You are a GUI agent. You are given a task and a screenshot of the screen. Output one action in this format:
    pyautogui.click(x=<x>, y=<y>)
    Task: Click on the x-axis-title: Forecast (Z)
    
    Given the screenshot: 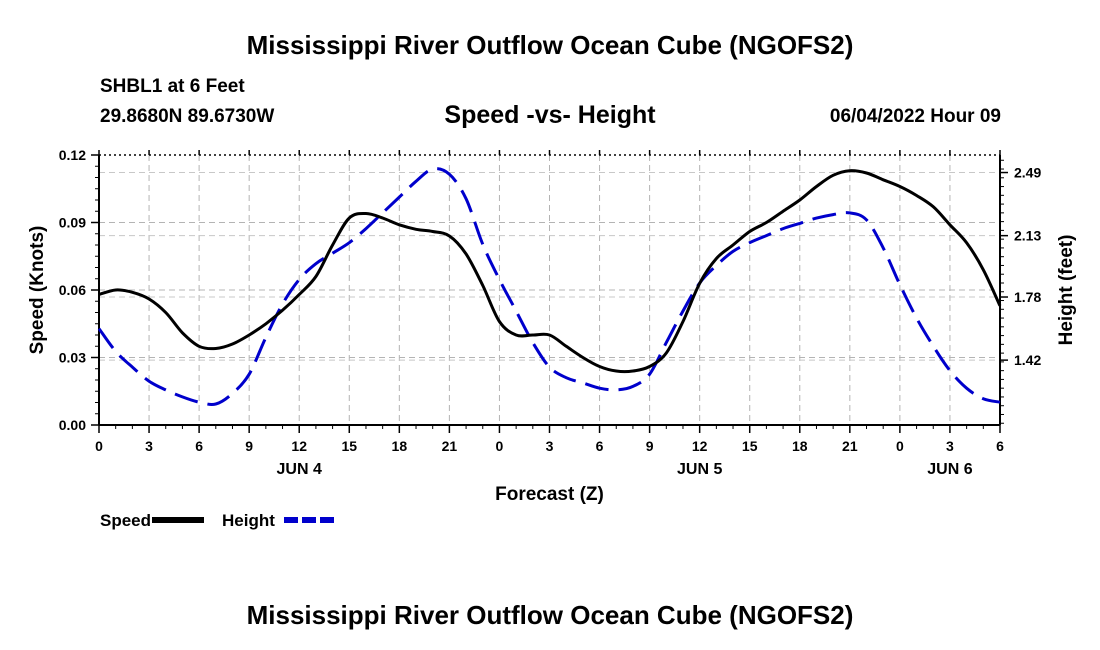 What is the action you would take?
    pyautogui.click(x=549, y=494)
    